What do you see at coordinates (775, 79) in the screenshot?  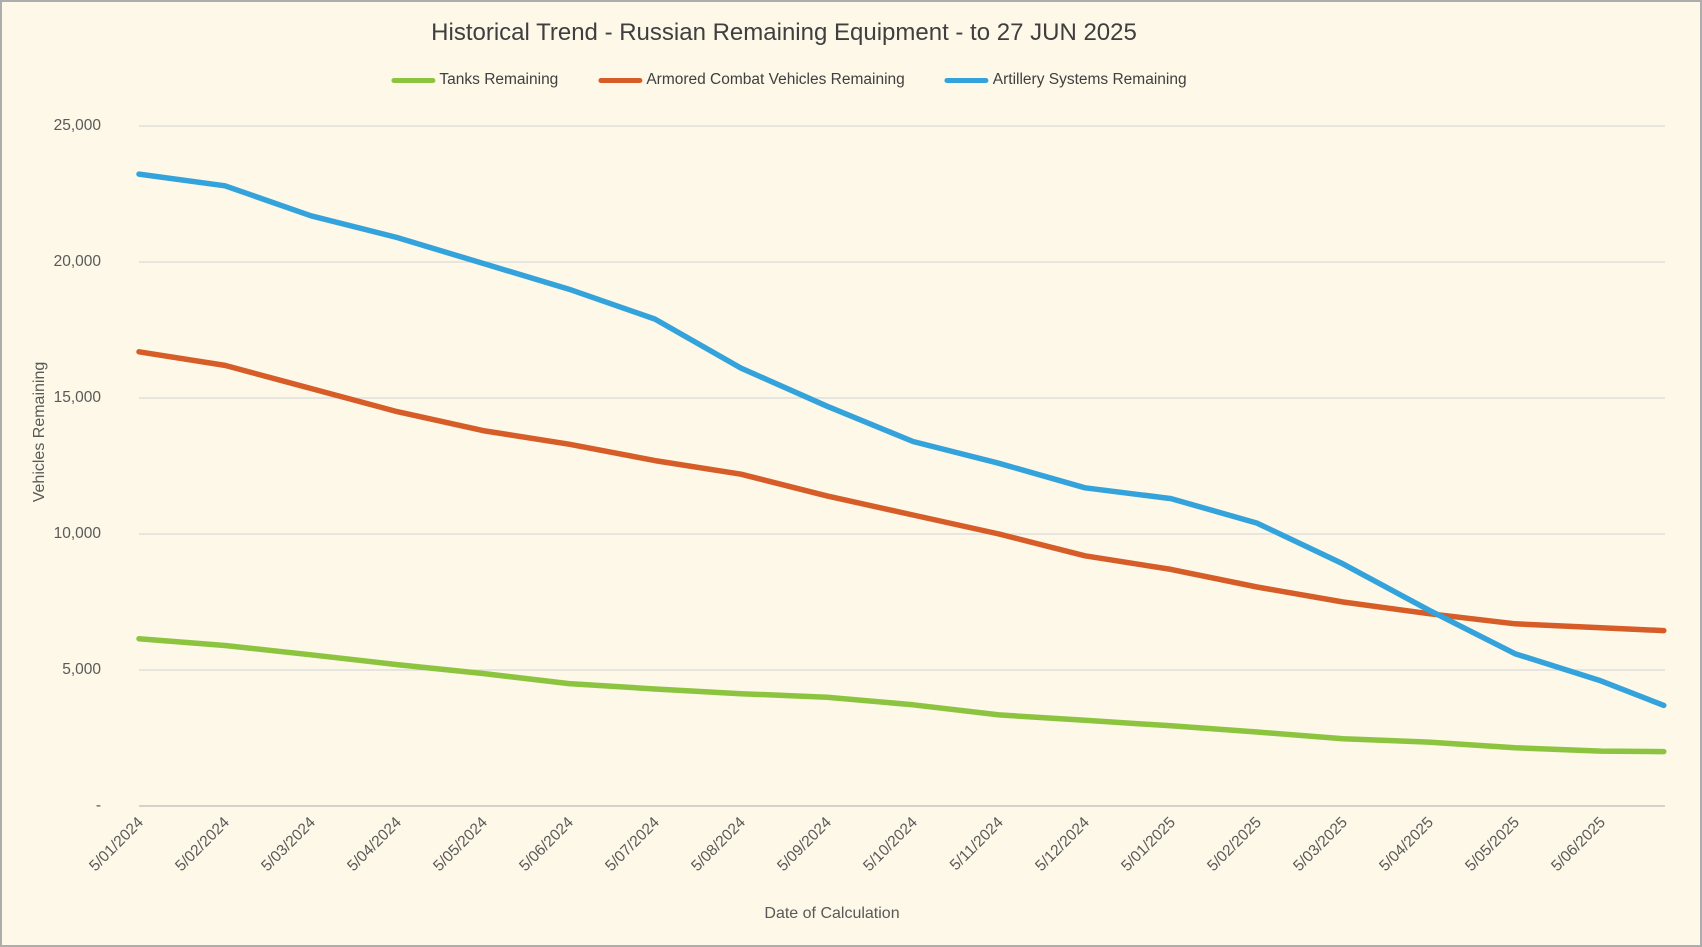 I see `legend-label: Armored Combat Vehicles Remaining` at bounding box center [775, 79].